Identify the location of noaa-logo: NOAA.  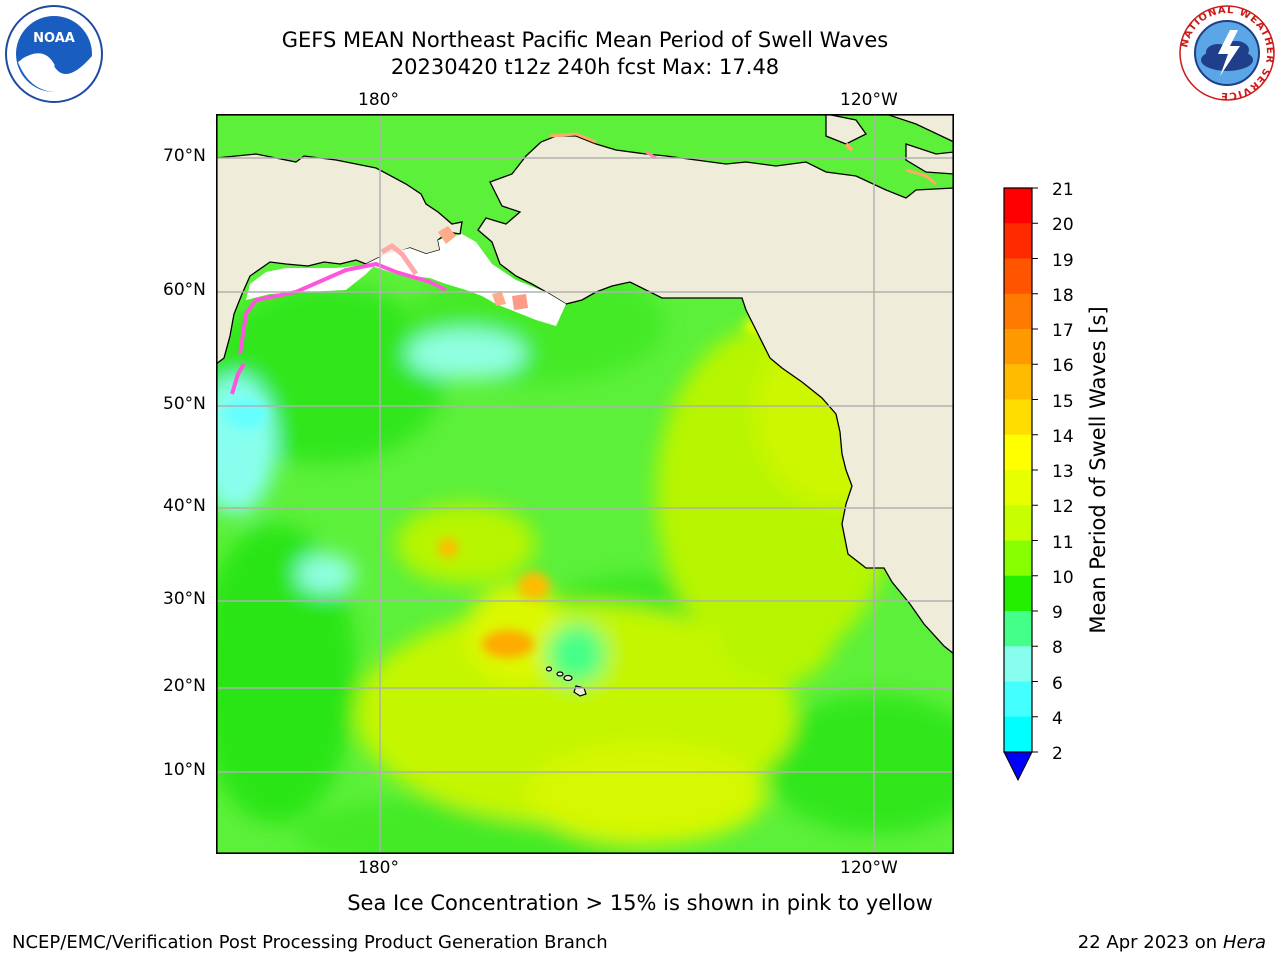
(54, 54).